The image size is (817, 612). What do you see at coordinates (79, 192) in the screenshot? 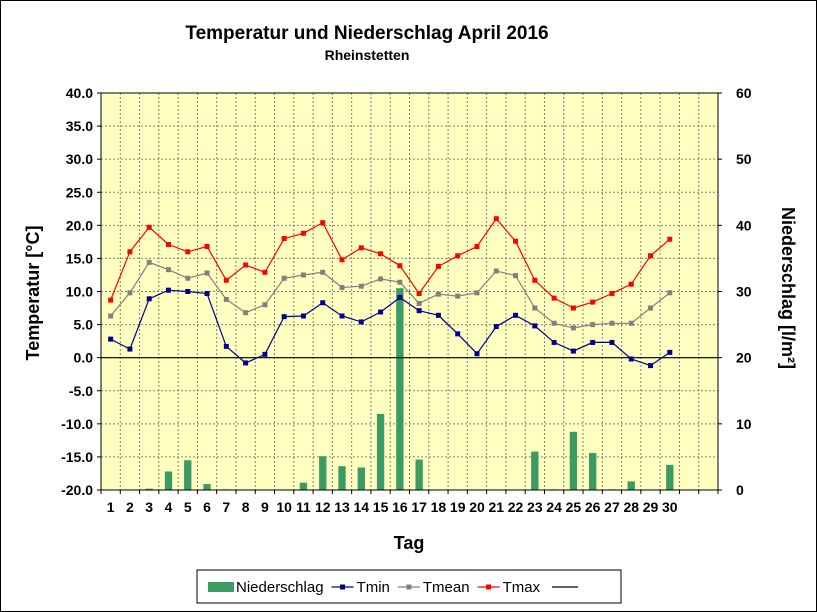
I see `y-left-tick-label: 25.0` at bounding box center [79, 192].